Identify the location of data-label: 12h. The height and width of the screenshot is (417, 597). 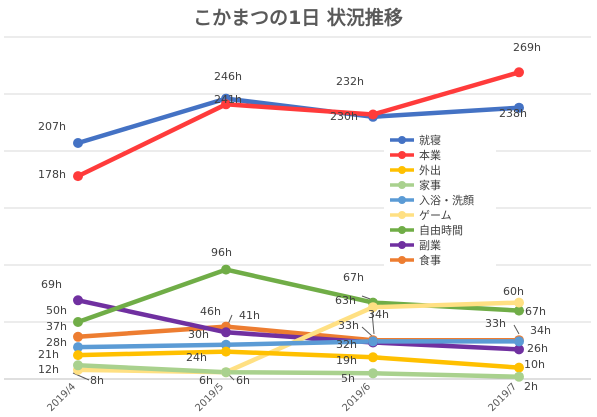
(48, 369).